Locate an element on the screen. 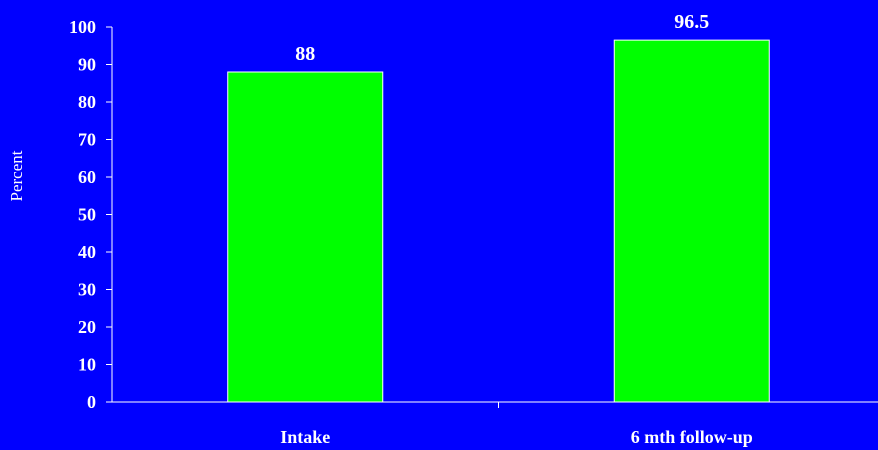  y-tick-label: 70 is located at coordinates (87, 140).